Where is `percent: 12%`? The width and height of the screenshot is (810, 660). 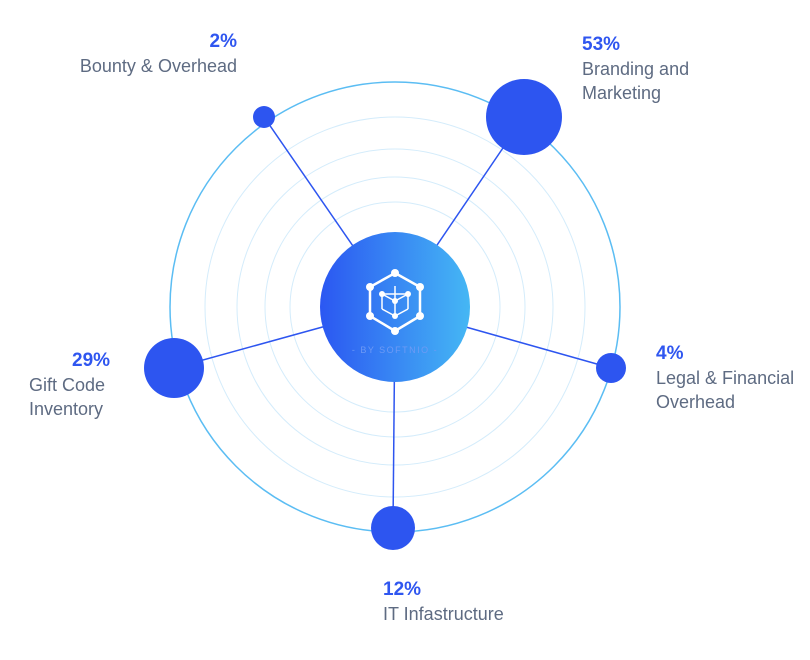 percent: 12% is located at coordinates (402, 589).